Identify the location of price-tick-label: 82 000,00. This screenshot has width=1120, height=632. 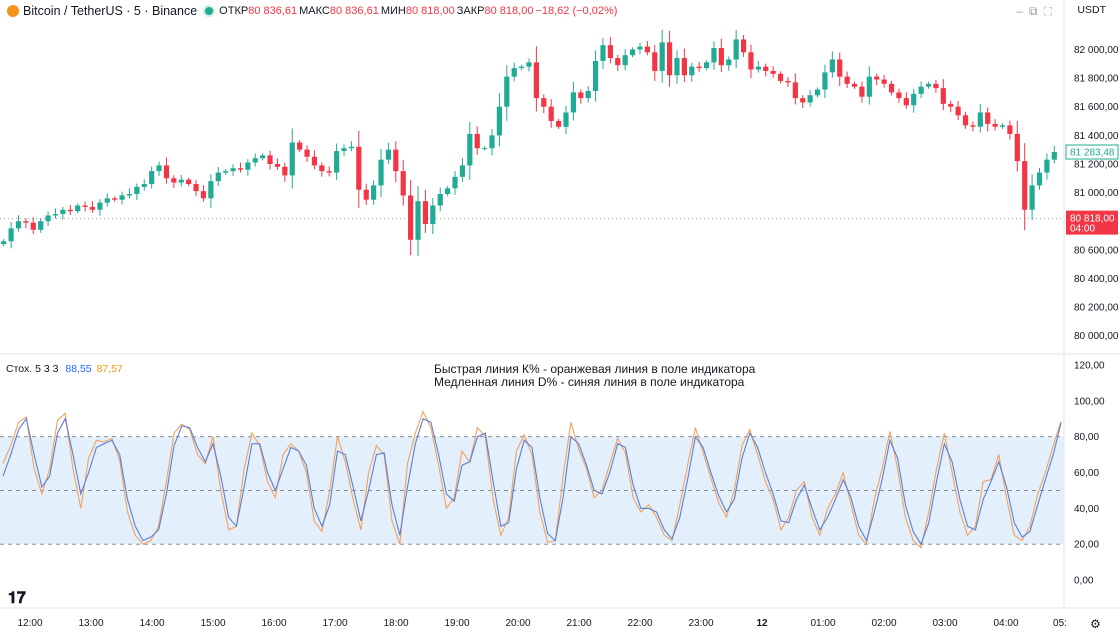
(1096, 50).